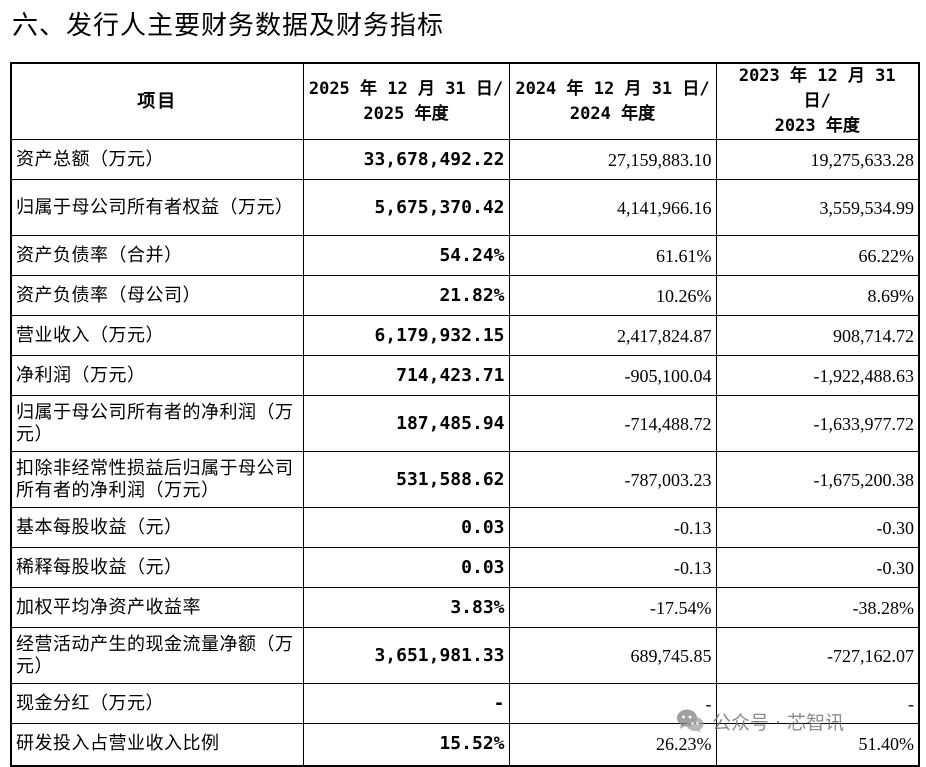  Describe the element at coordinates (612, 207) in the screenshot. I see `value-2024: 4,141,966.16` at that location.